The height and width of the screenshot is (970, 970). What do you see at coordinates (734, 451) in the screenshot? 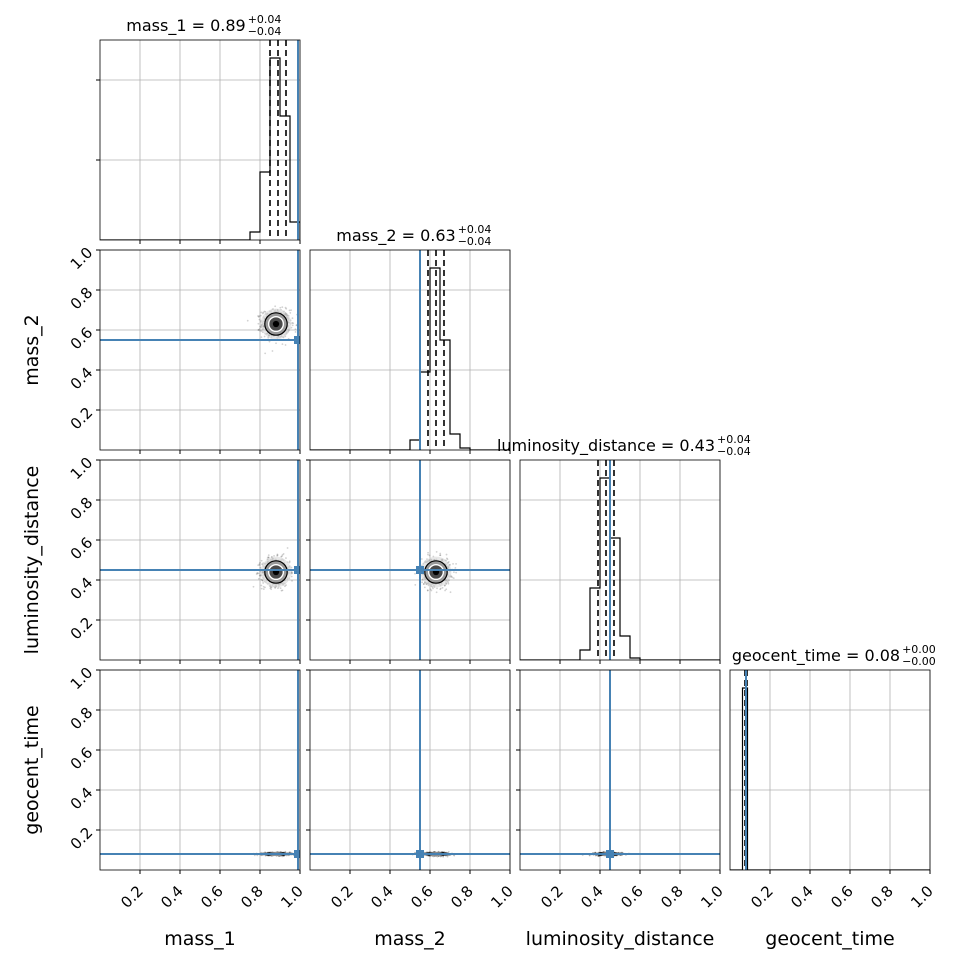
I see `title-lower-error-luminosity_distance: −0.04` at bounding box center [734, 451].